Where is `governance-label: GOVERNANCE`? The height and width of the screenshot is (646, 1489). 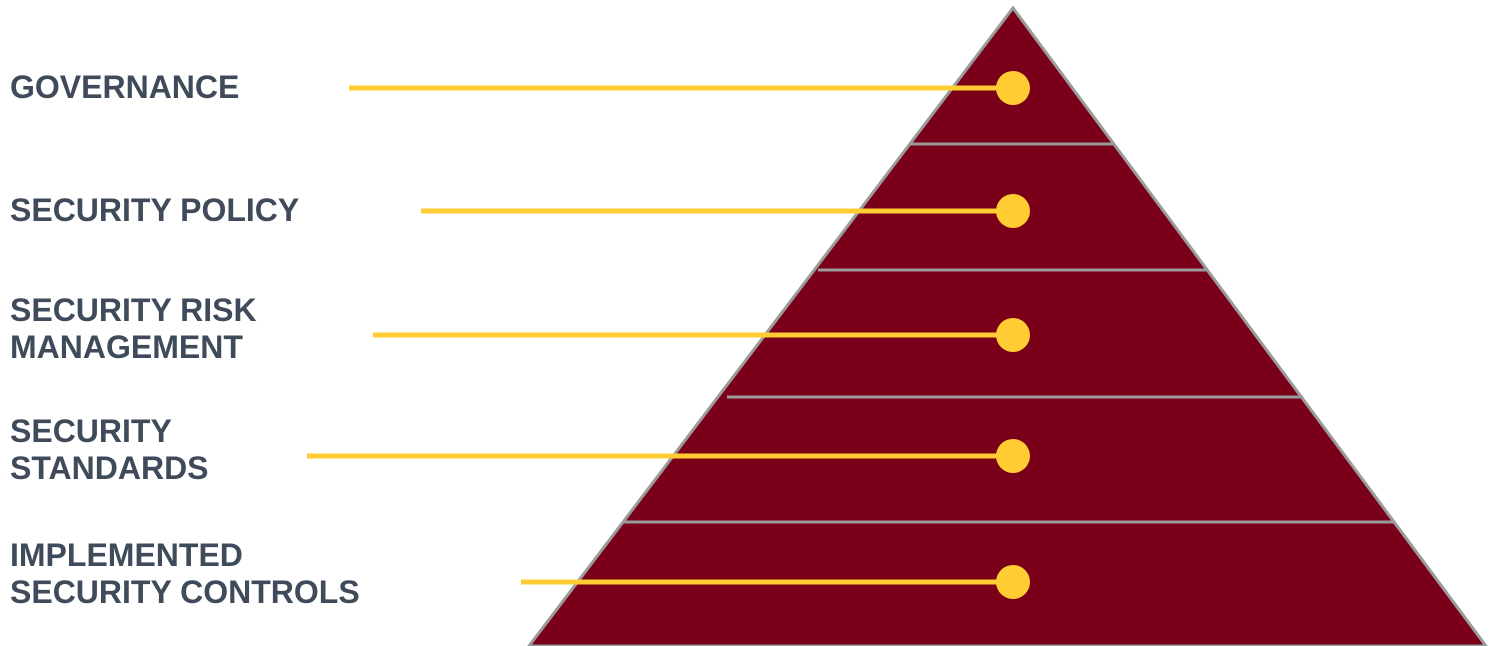
governance-label: GOVERNANCE is located at coordinates (125, 87).